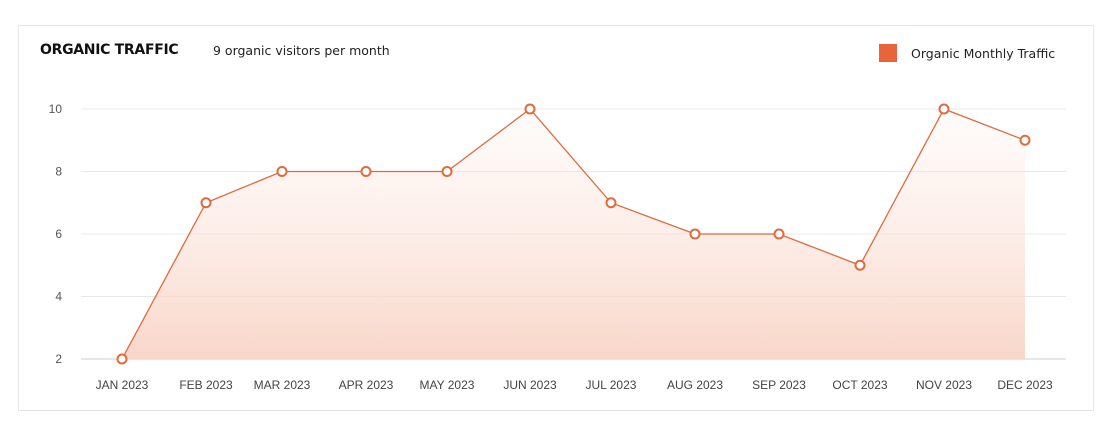  Describe the element at coordinates (109, 50) in the screenshot. I see `card-title: ORGANIC TRAFFIC` at that location.